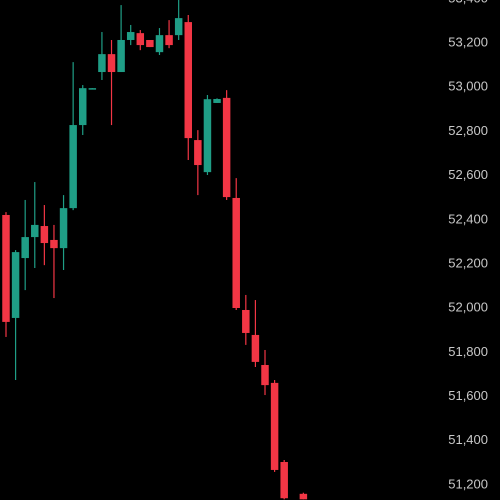 The width and height of the screenshot is (500, 500). What do you see at coordinates (468, 130) in the screenshot?
I see `y-tick-label: 52,800` at bounding box center [468, 130].